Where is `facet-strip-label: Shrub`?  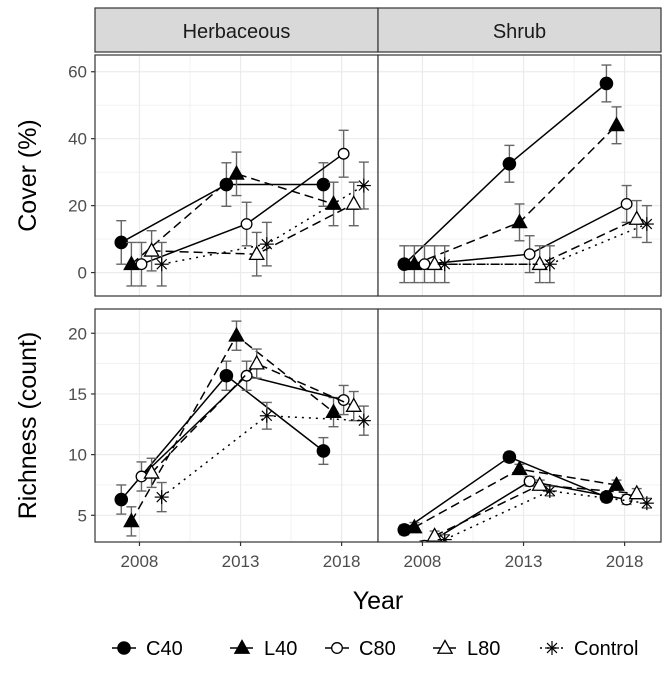
facet-strip-label: Shrub is located at coordinates (519, 32).